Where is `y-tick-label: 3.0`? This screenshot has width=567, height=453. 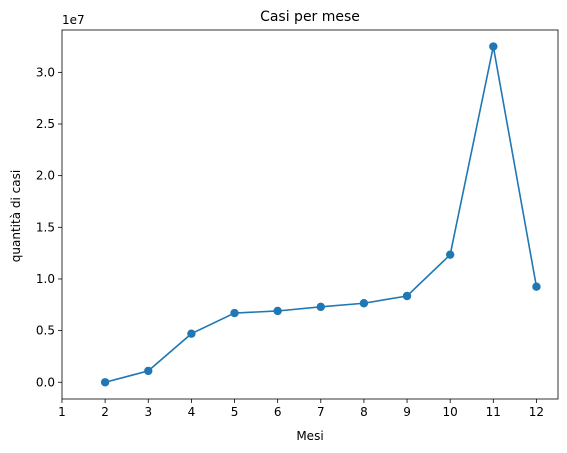 y-tick-label: 3.0 is located at coordinates (45, 72).